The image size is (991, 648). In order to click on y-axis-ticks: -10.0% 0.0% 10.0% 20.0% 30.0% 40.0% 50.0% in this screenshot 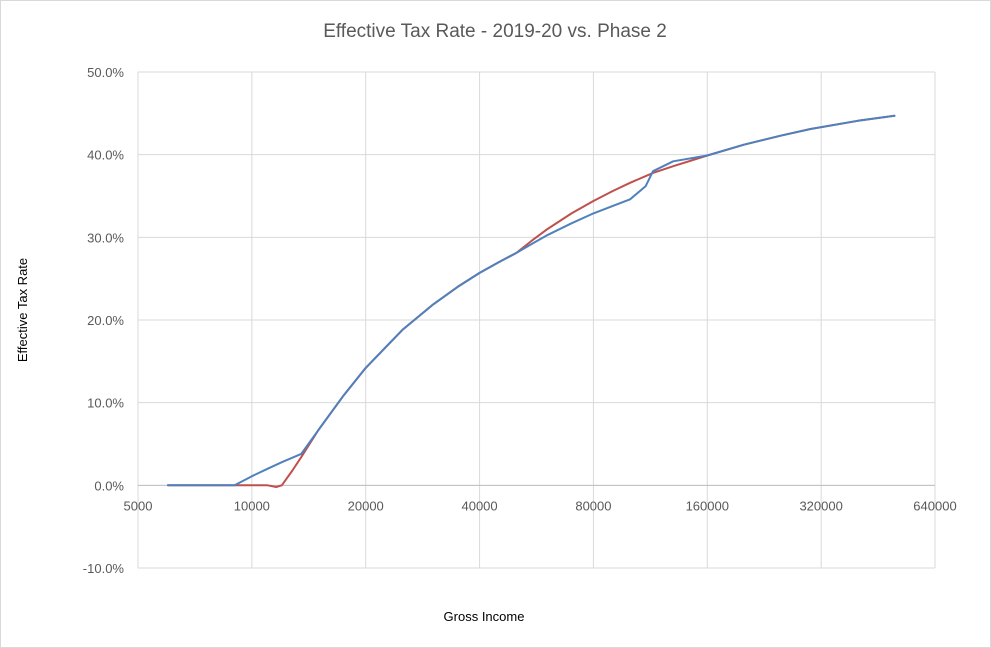, I will do `click(104, 320)`.